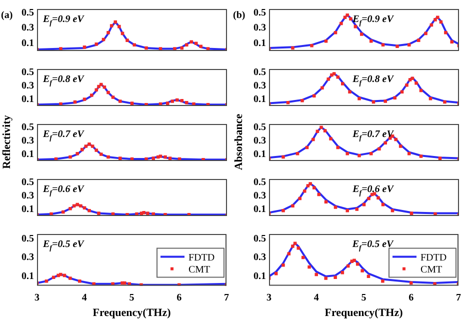 Image resolution: width=464 pixels, height=320 pixels. Describe the element at coordinates (239, 142) in the screenshot. I see `y-axis-title: Absorbance` at that location.